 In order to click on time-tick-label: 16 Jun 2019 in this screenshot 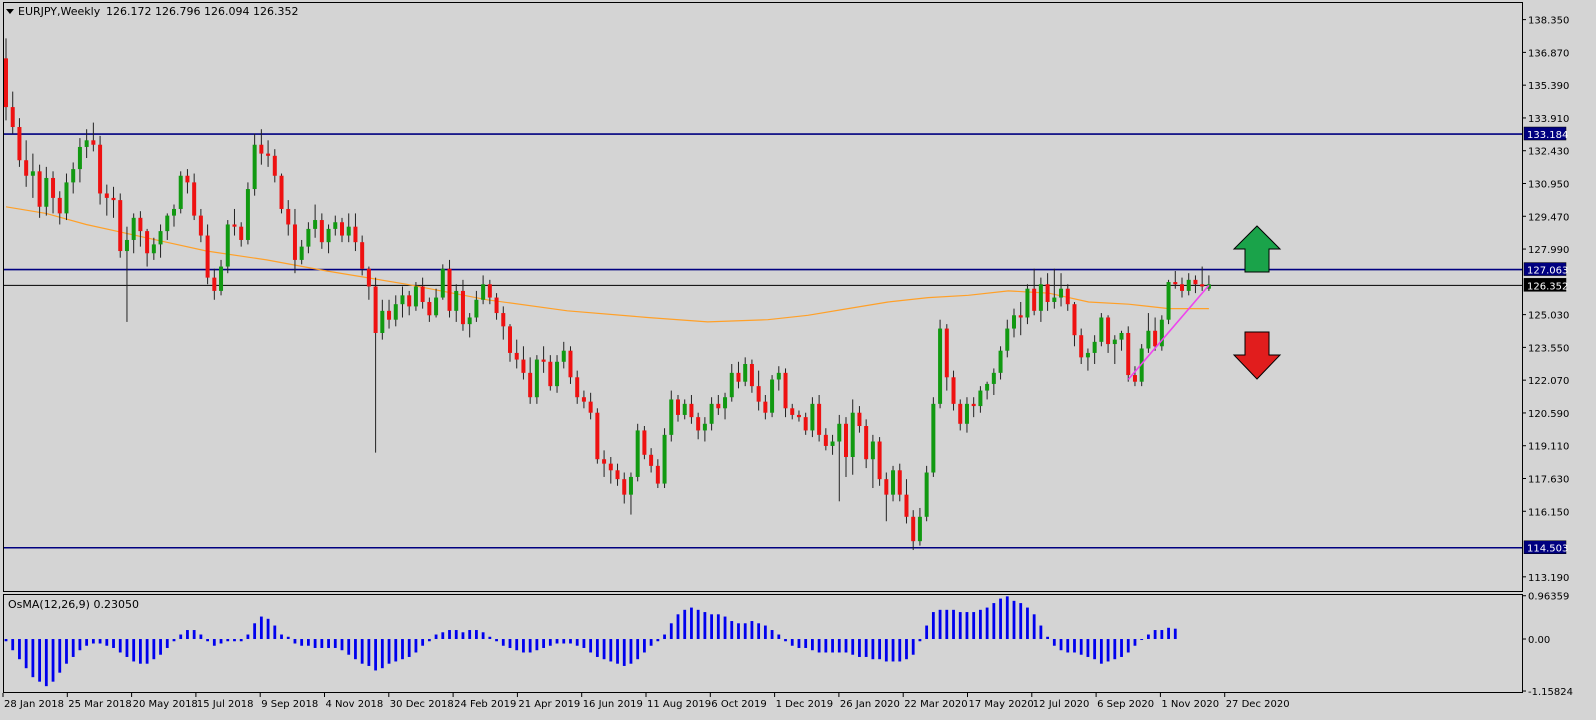, I will do `click(613, 704)`.